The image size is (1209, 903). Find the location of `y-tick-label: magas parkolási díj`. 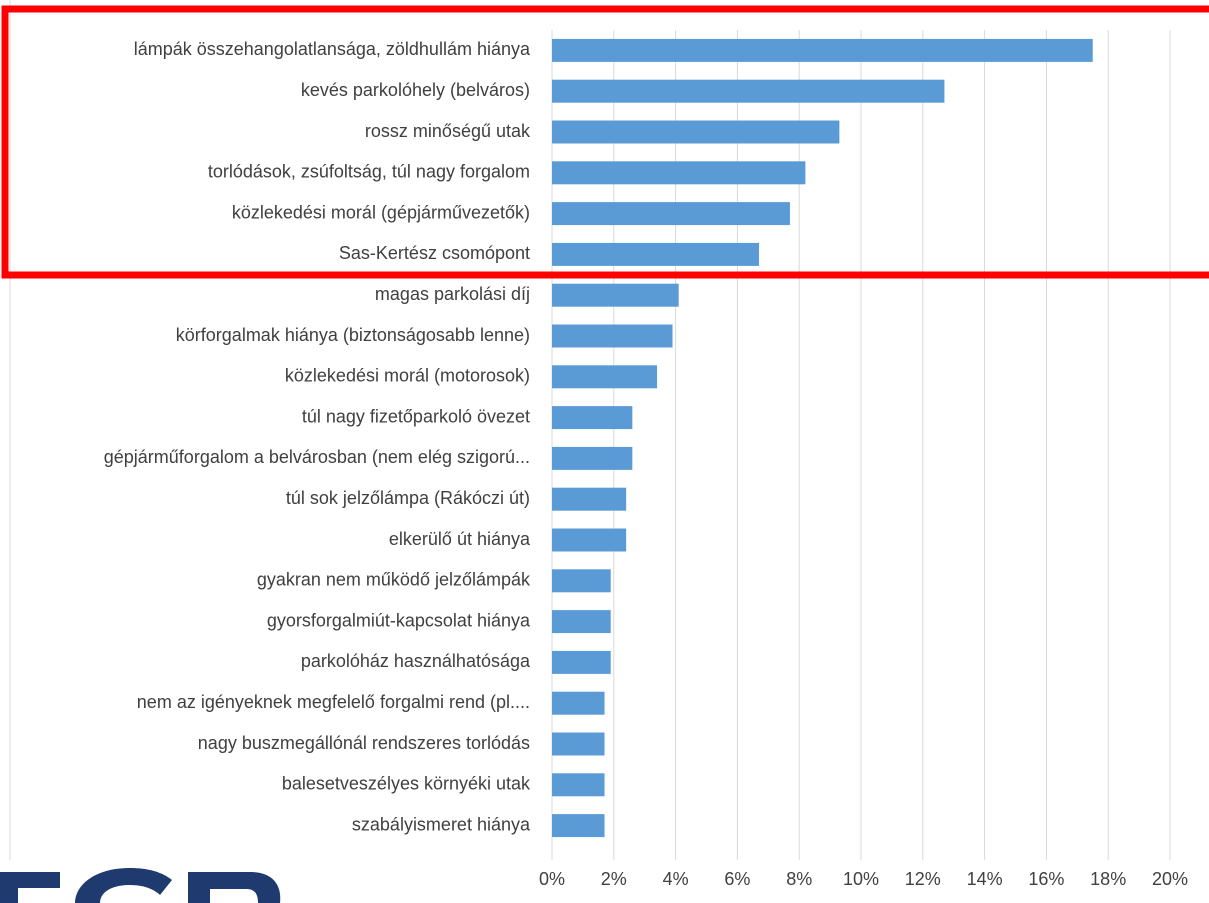

y-tick-label: magas parkolási díj is located at coordinates (452, 294).